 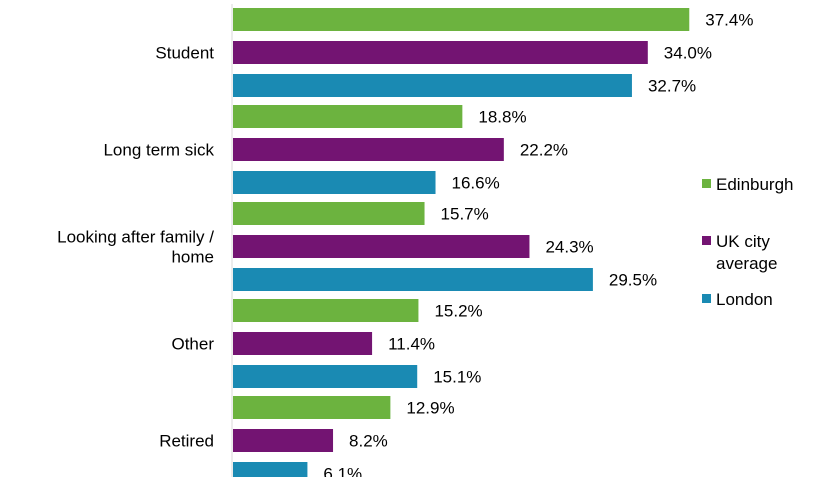 What do you see at coordinates (746, 263) in the screenshot?
I see `legend-label: average` at bounding box center [746, 263].